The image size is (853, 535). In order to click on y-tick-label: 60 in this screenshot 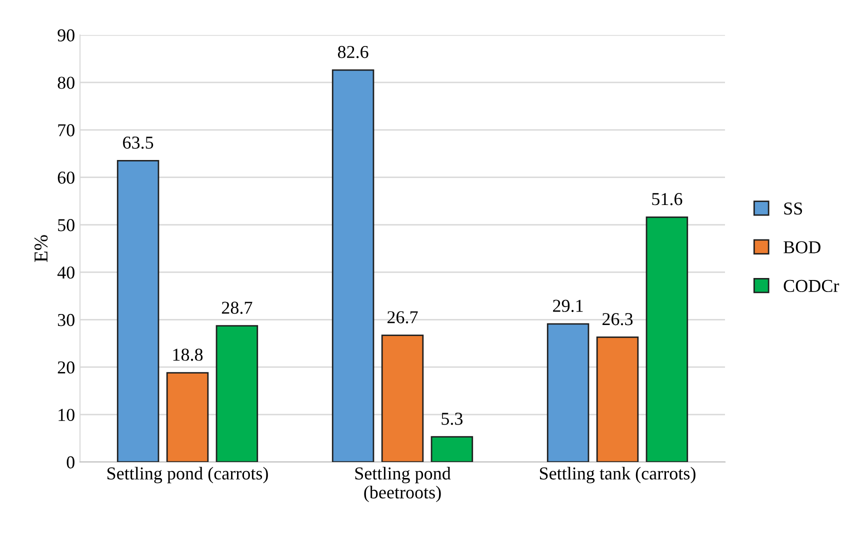, I will do `click(66, 178)`.